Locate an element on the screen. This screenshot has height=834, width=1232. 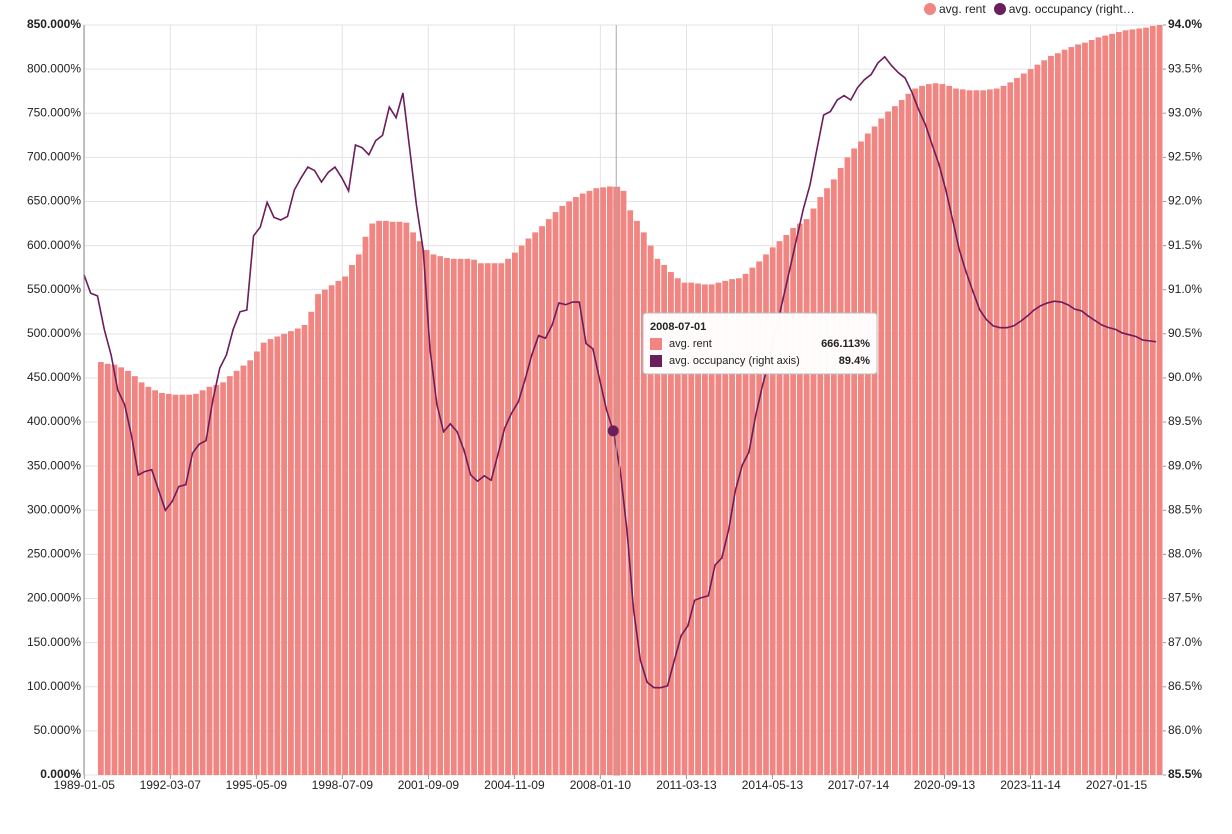
legend: avg. rent avg. occupancy (right axis) is located at coordinates (1030, 9).